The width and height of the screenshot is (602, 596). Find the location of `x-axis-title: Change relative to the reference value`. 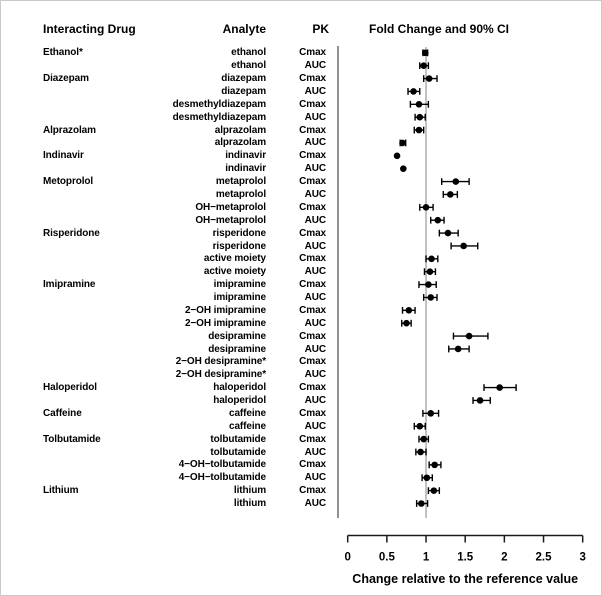

x-axis-title: Change relative to the reference value is located at coordinates (465, 579).